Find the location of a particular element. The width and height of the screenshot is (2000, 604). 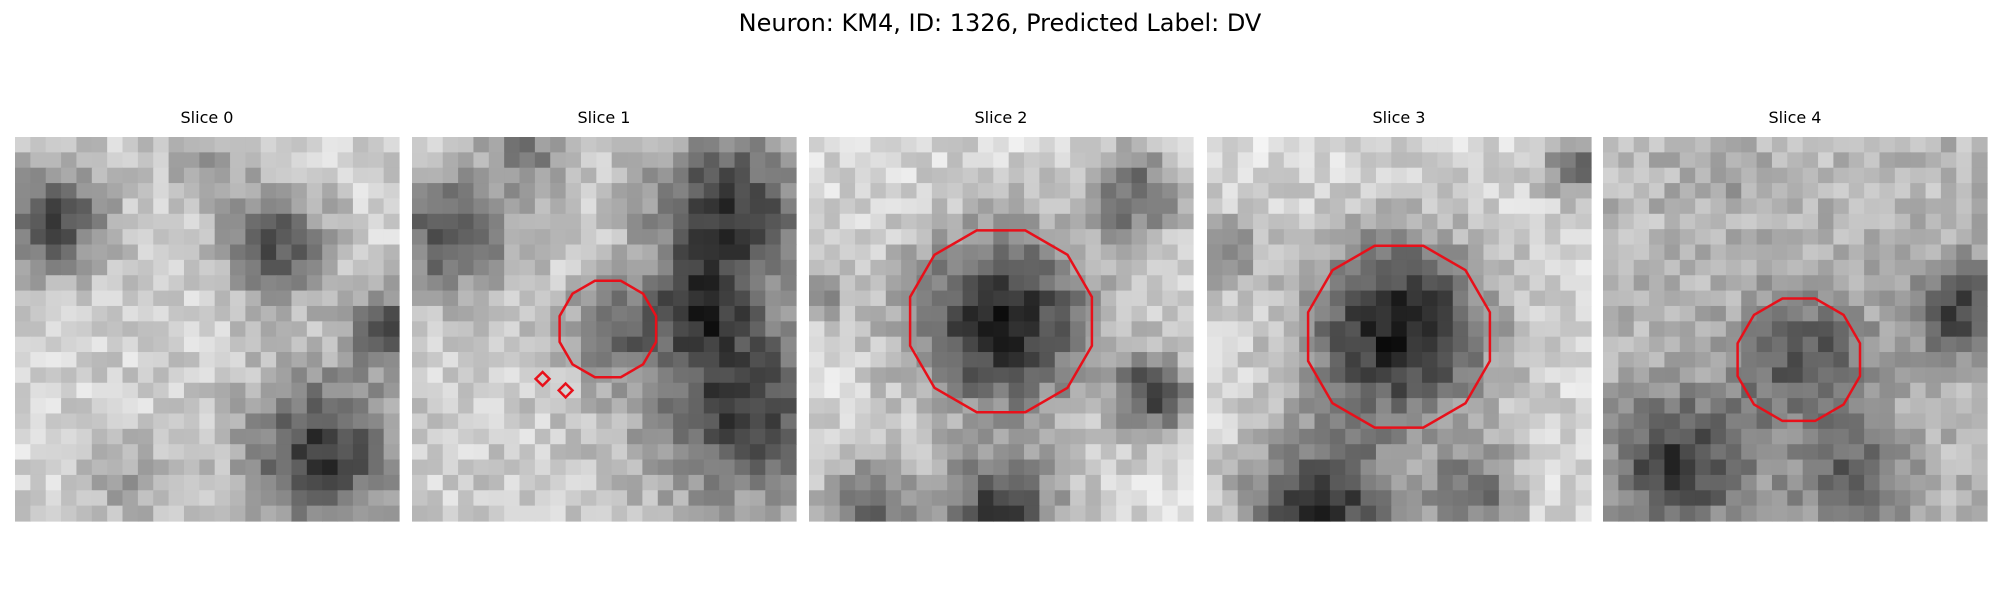

panel-title: Slice 0 is located at coordinates (207, 117).